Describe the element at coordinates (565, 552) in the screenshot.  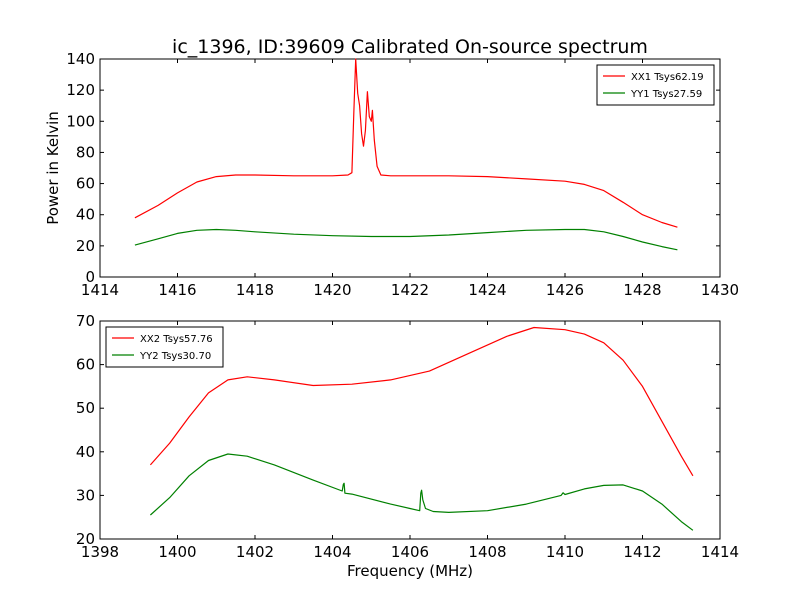
I see `x-tick-label: 1410` at that location.